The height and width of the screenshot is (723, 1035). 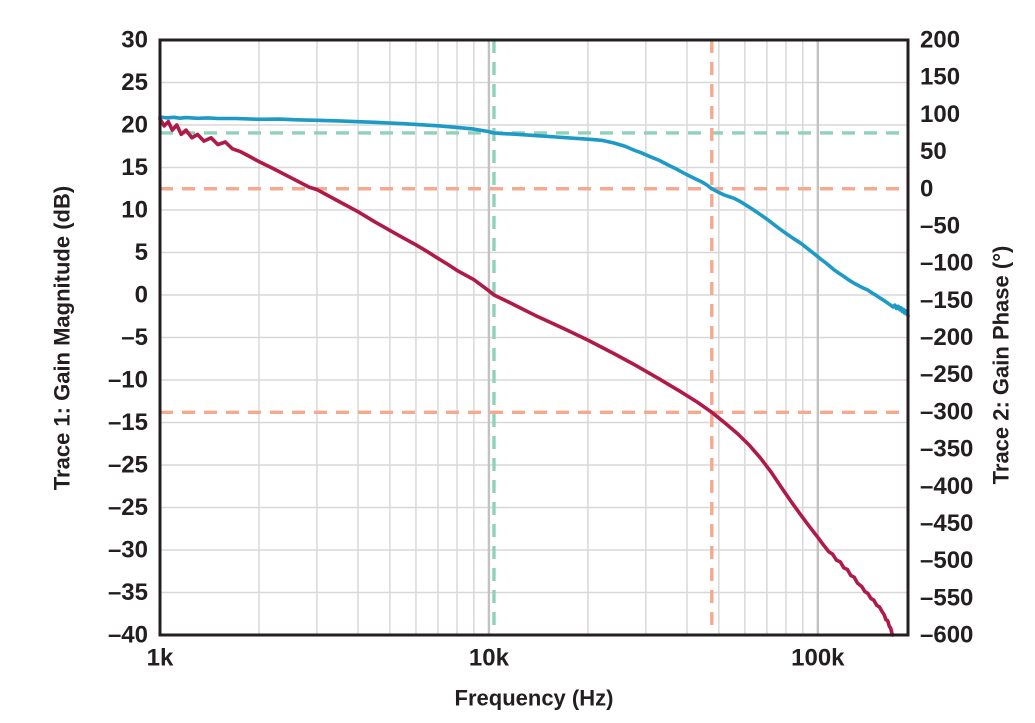 I want to click on y-left-tick-label: 15, so click(x=134, y=167).